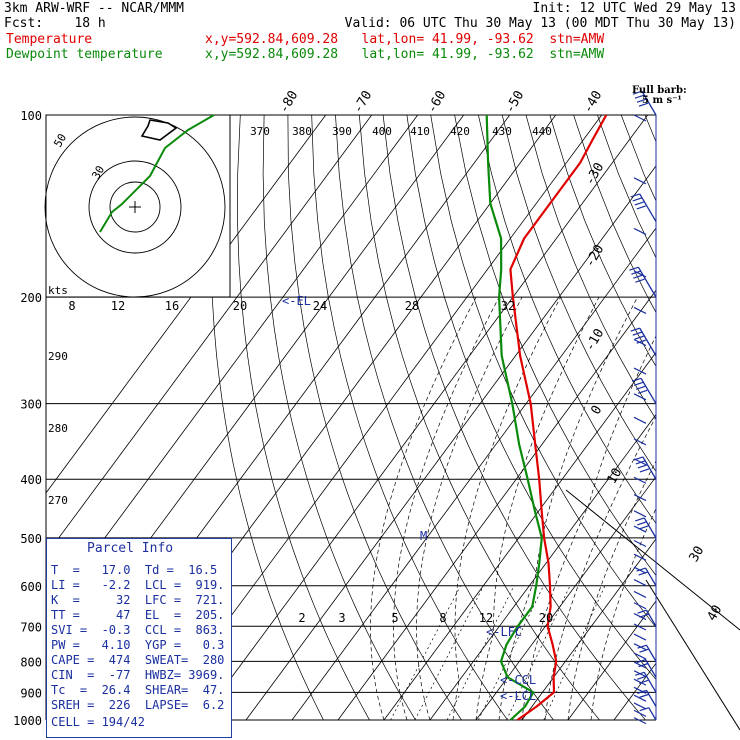 This screenshot has width=740, height=740. I want to click on hodograph: 50 30, so click(137, 206).